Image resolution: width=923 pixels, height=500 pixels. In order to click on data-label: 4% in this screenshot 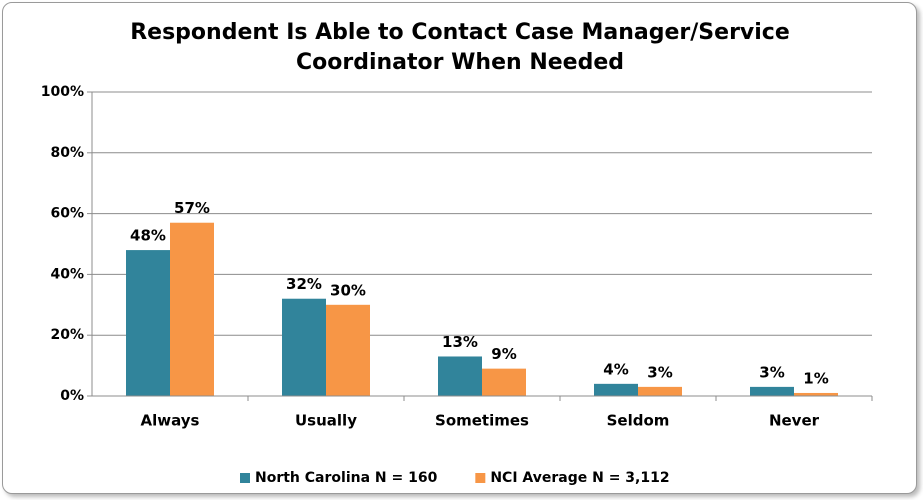, I will do `click(615, 369)`.